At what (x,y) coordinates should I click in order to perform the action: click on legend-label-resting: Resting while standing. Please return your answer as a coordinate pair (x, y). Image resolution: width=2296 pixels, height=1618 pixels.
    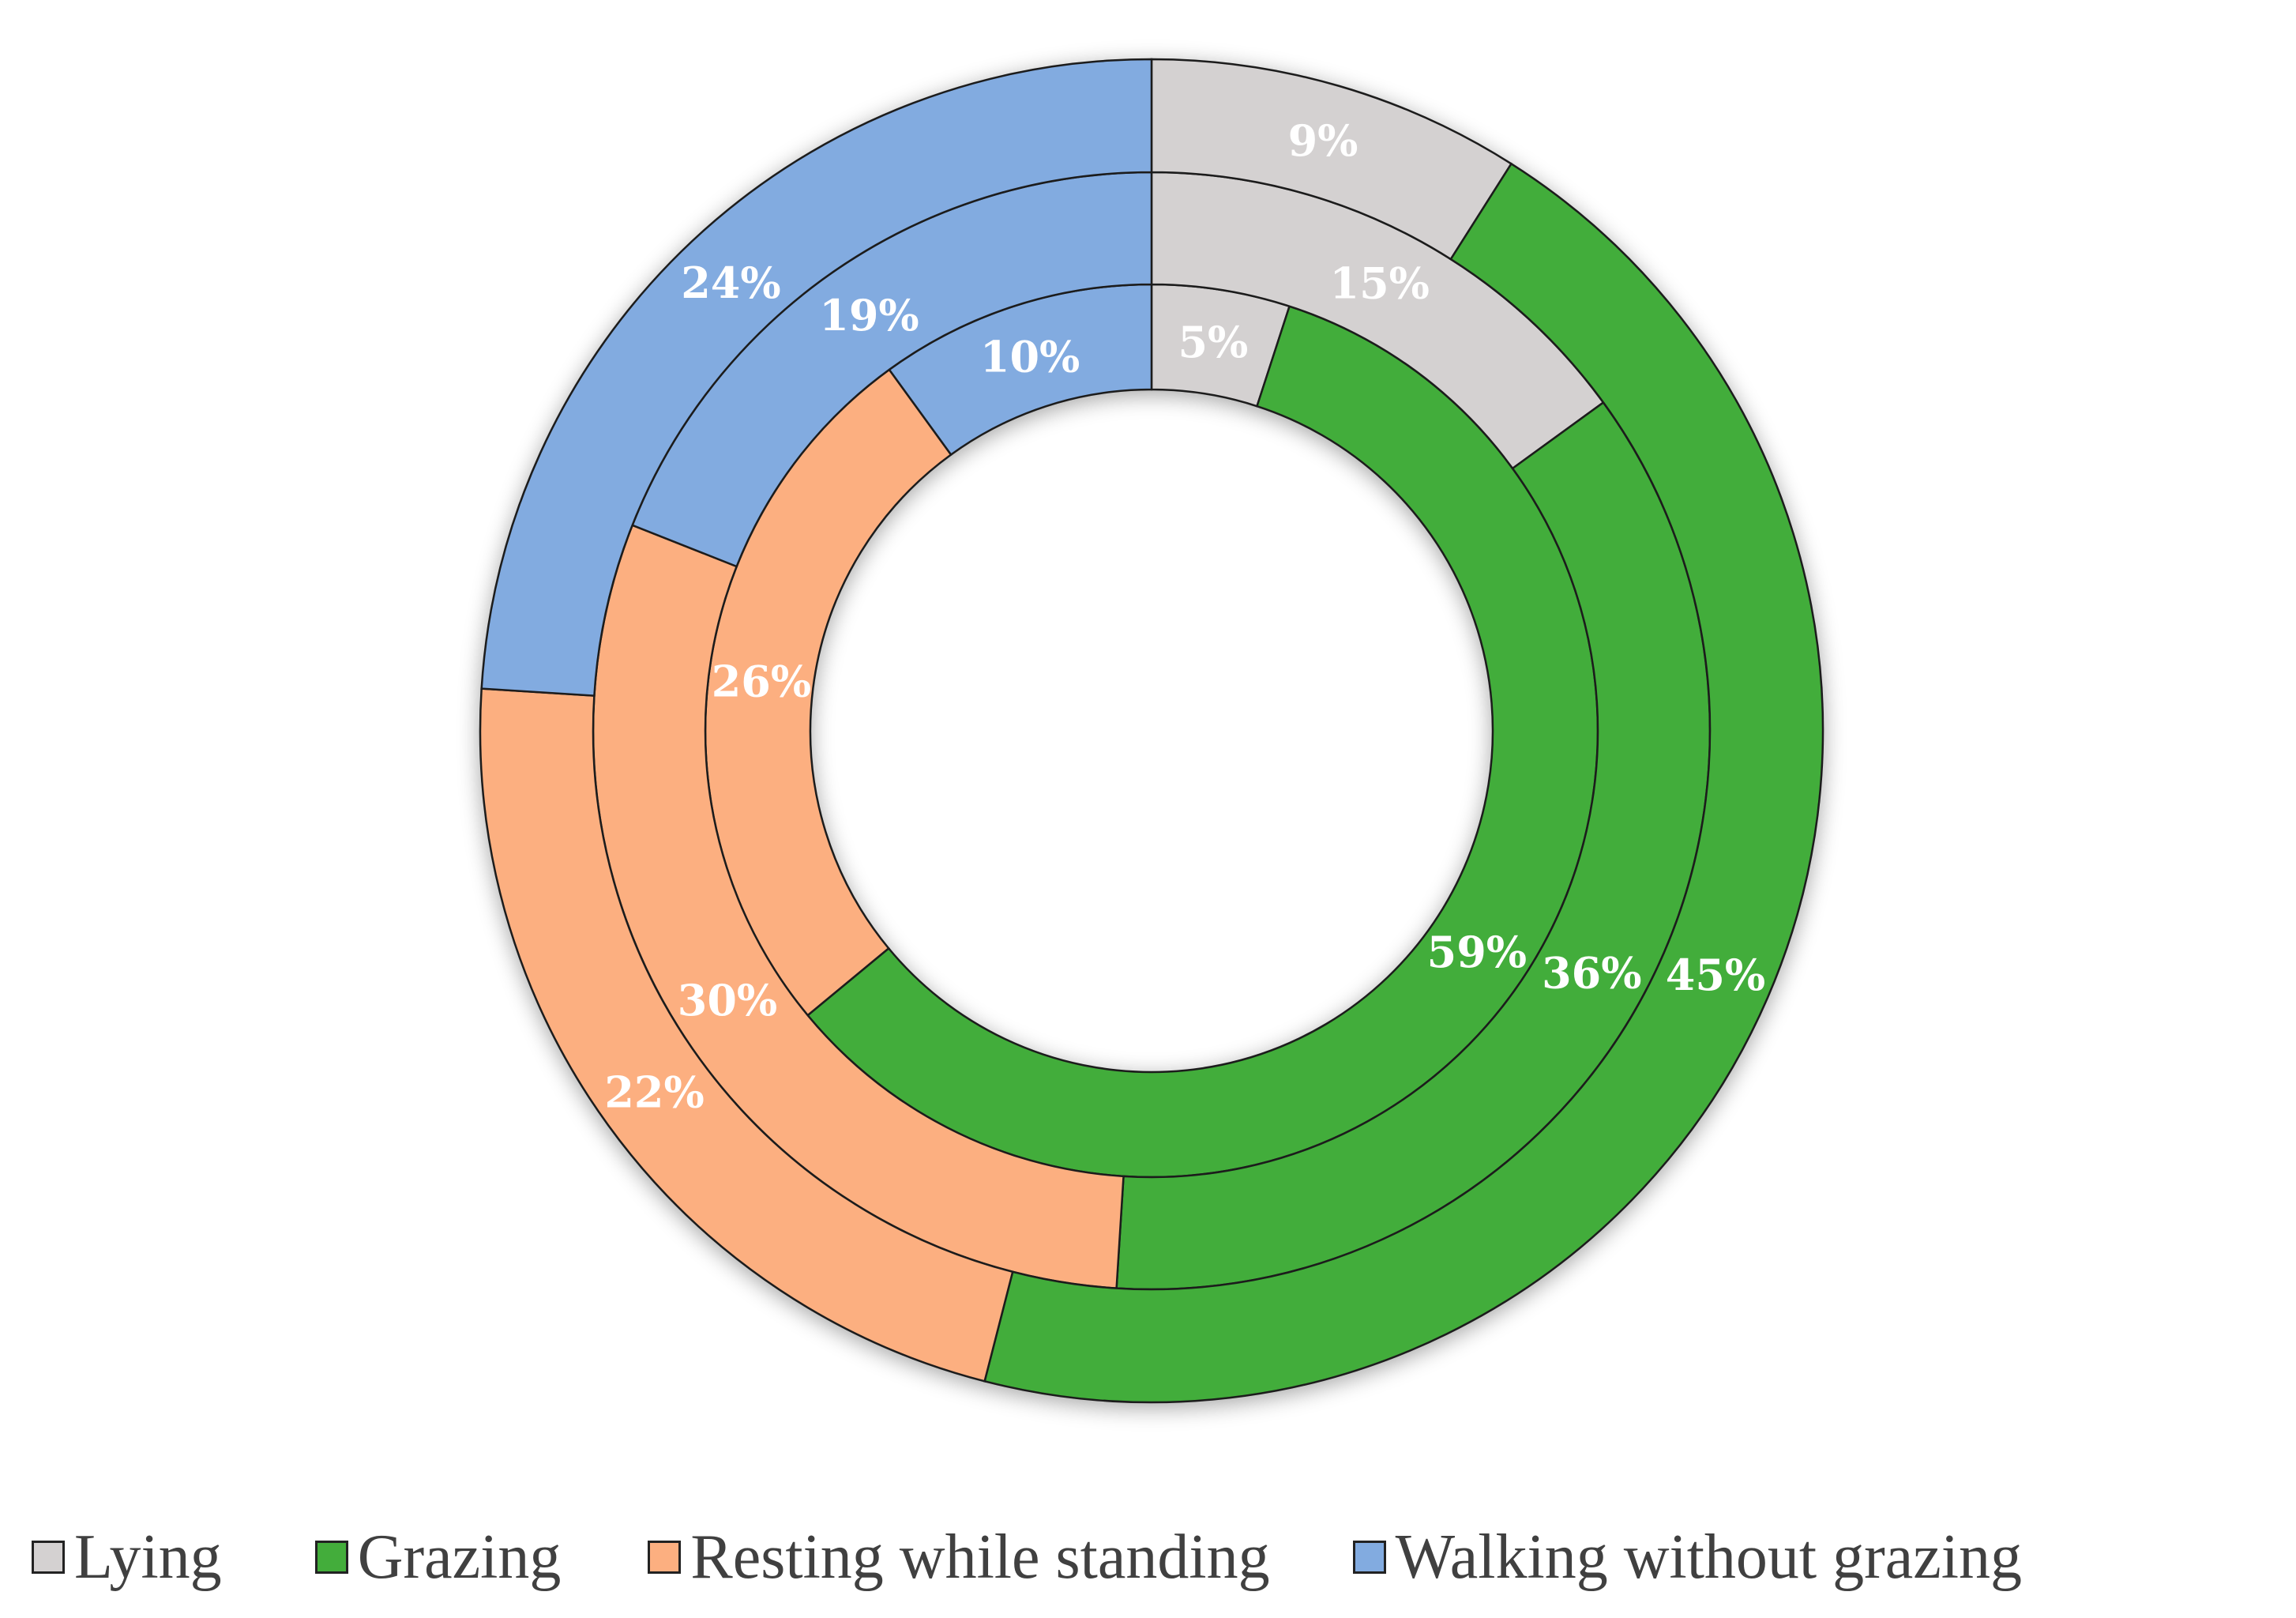
    Looking at the image, I should click on (980, 1557).